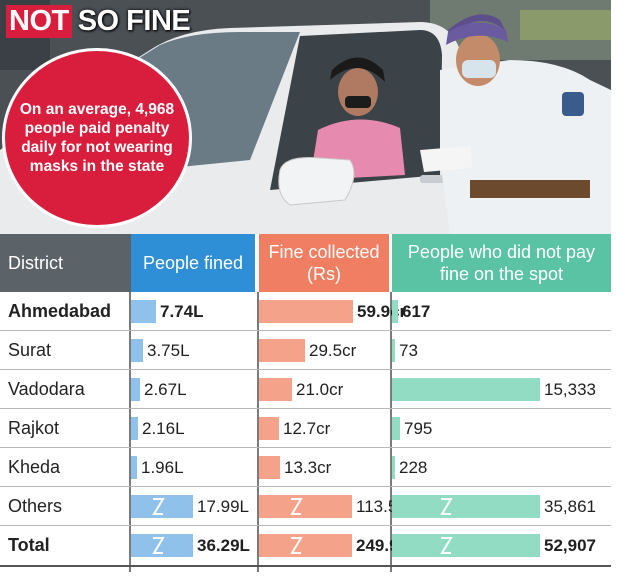 This screenshot has height=578, width=635. I want to click on fine-value: 21.0cr, so click(320, 389).